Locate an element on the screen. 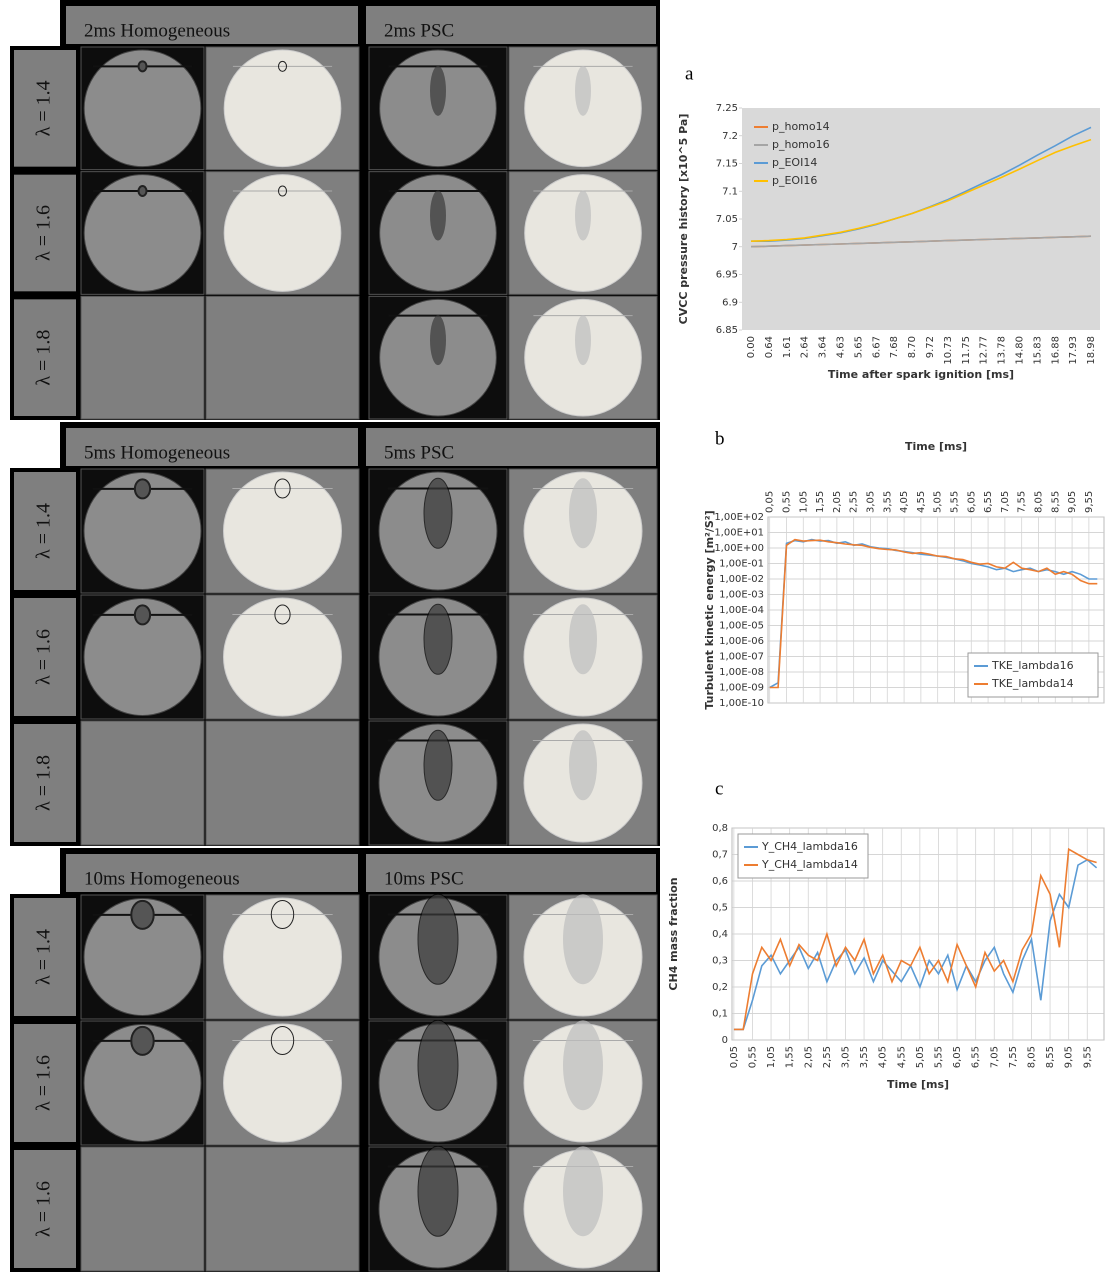 The height and width of the screenshot is (1272, 1106). x-tick-label: 0,05 is located at coordinates (770, 502).